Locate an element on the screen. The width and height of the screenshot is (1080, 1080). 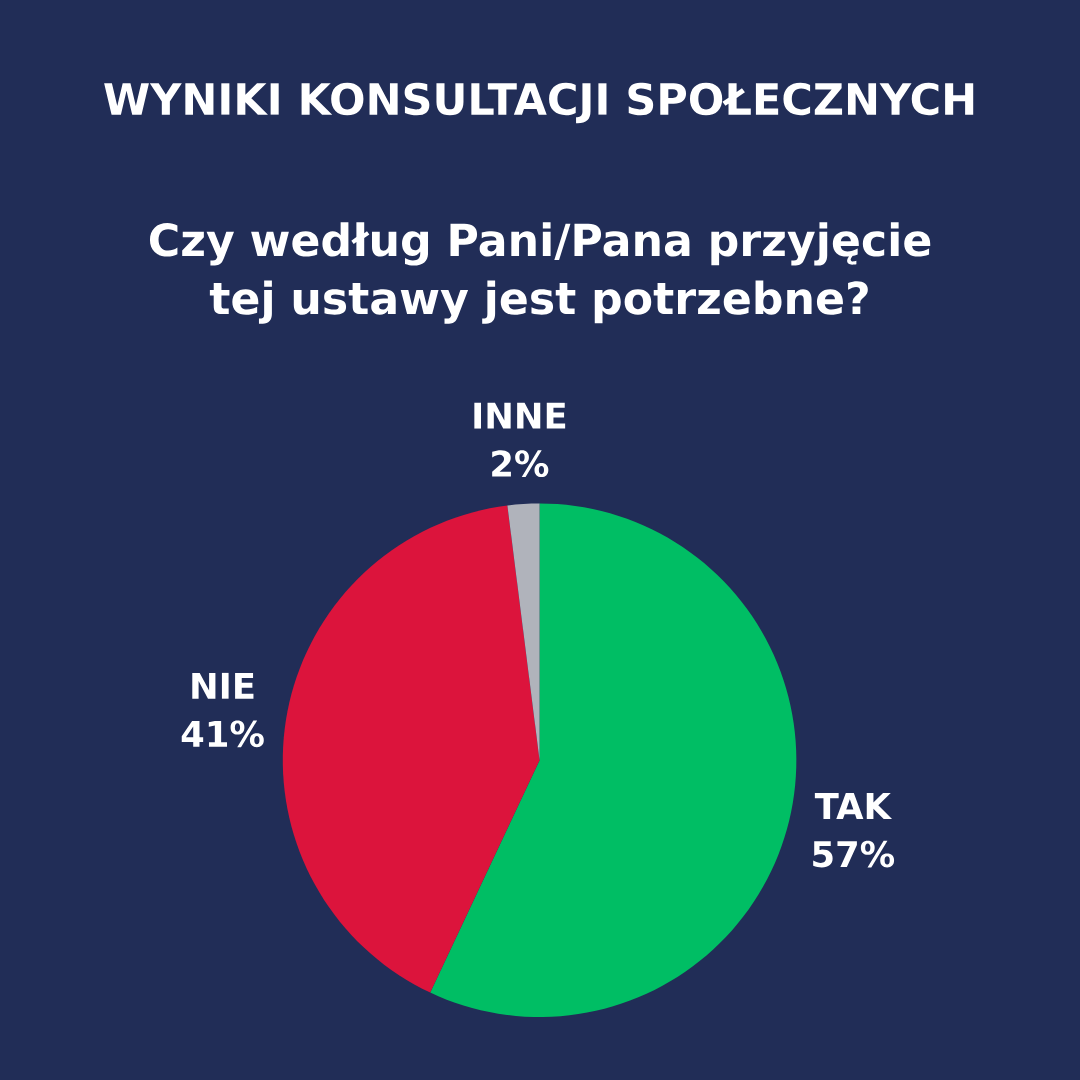
chart-subtitle: Czy według Pani/Pana przyjęcie tej ustawy jest potrzebne? is located at coordinates (540, 273).